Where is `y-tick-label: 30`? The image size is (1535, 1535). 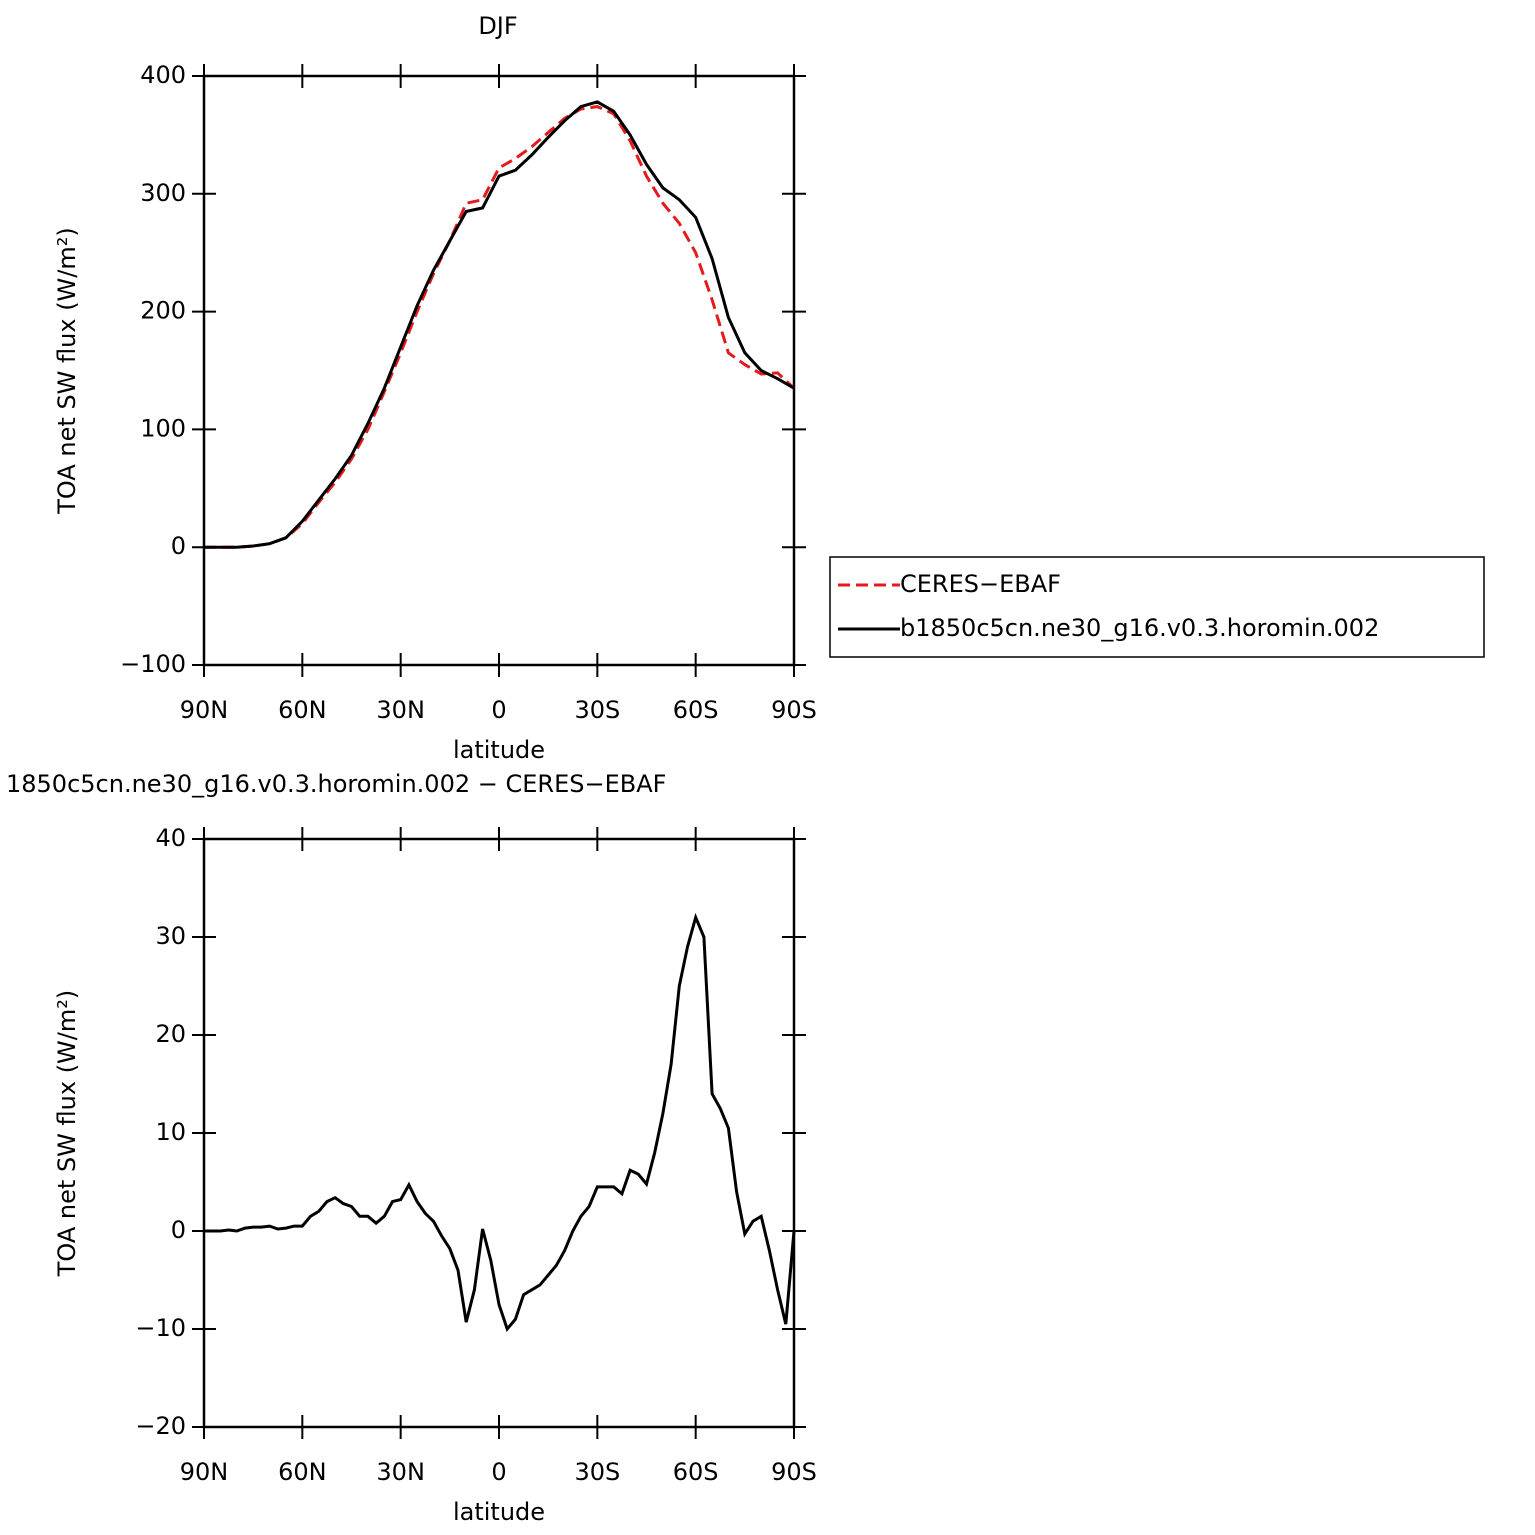
y-tick-label: 30 is located at coordinates (170, 936).